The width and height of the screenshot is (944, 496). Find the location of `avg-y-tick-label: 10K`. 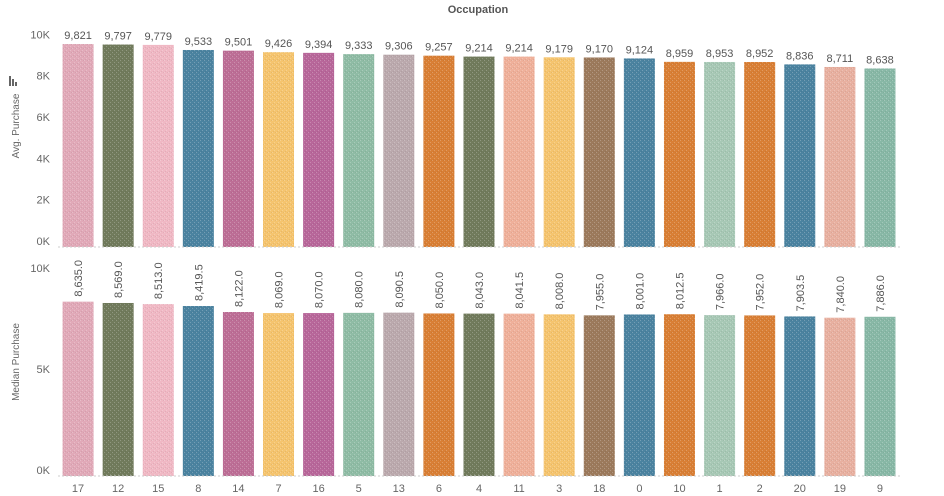

avg-y-tick-label: 10K is located at coordinates (40, 35).